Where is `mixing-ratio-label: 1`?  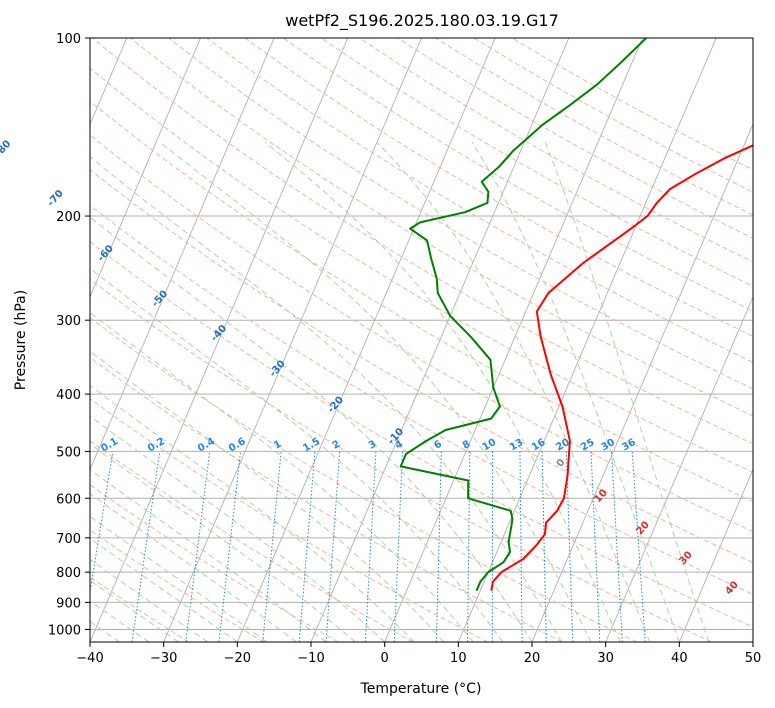
mixing-ratio-label: 1 is located at coordinates (278, 445).